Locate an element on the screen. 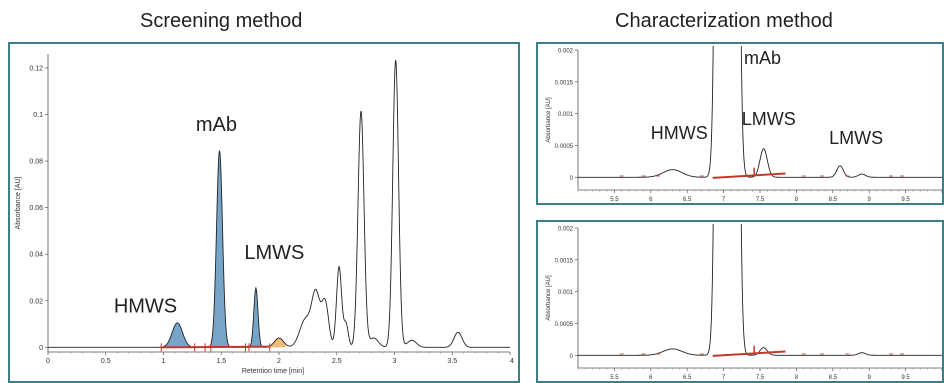  title-screening: Screening method is located at coordinates (221, 21).